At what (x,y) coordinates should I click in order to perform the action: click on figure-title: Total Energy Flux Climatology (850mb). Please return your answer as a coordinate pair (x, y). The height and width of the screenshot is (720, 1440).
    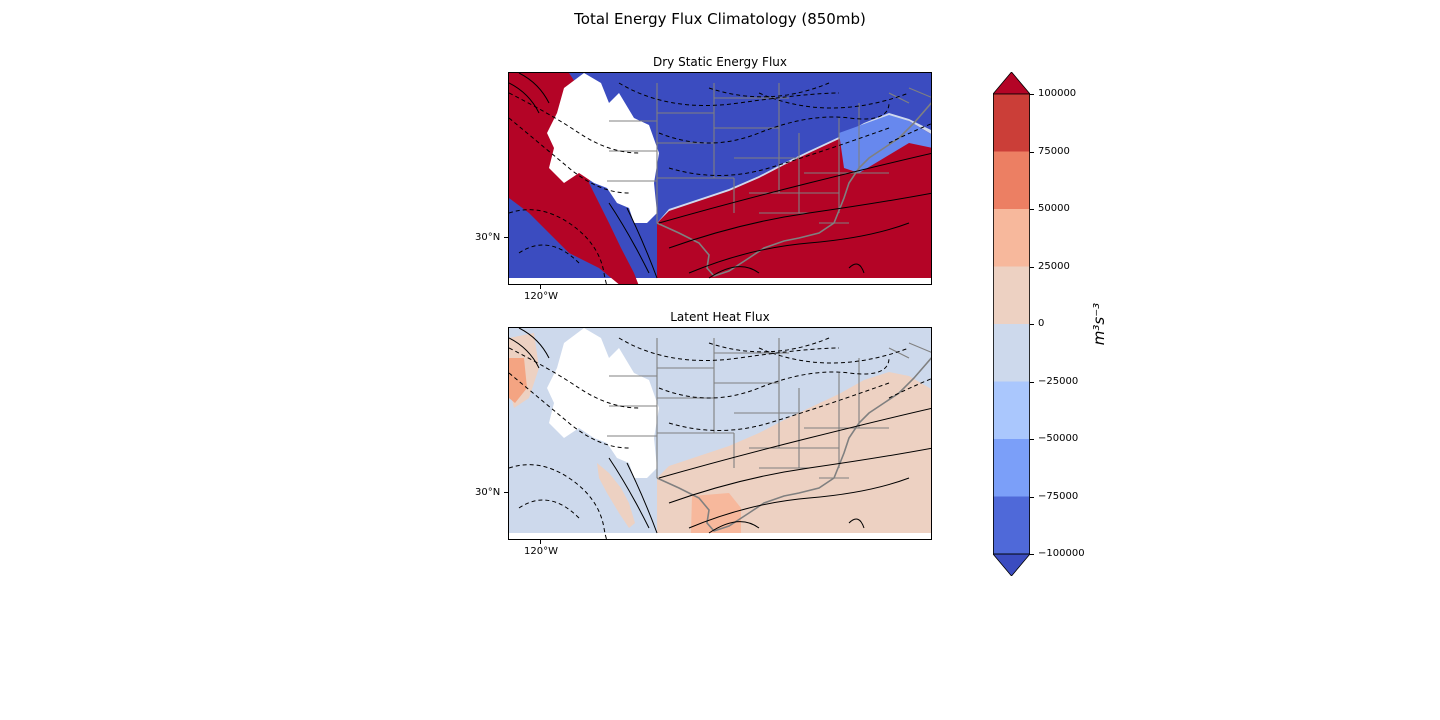
    Looking at the image, I should click on (720, 19).